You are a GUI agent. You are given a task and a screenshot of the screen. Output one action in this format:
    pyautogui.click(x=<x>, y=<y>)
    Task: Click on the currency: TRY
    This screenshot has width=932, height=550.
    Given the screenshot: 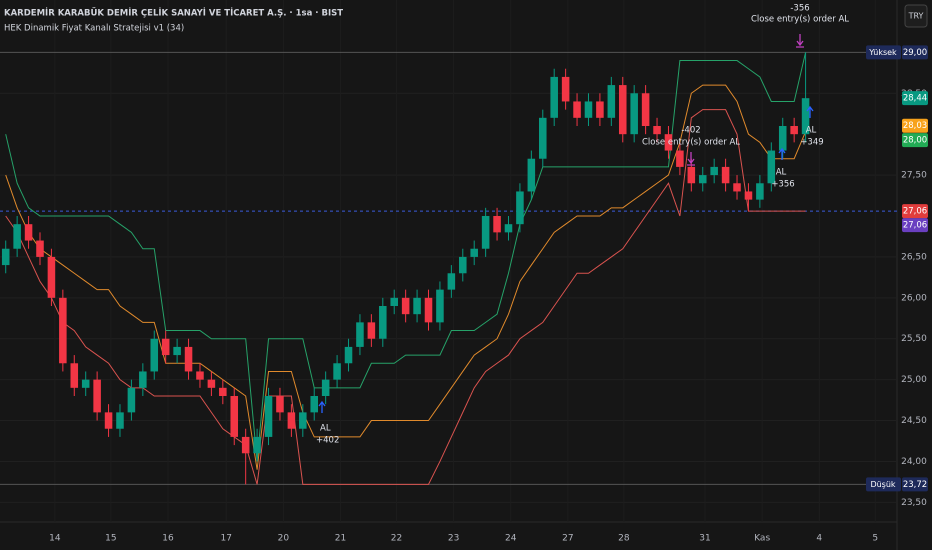 What is the action you would take?
    pyautogui.click(x=916, y=16)
    